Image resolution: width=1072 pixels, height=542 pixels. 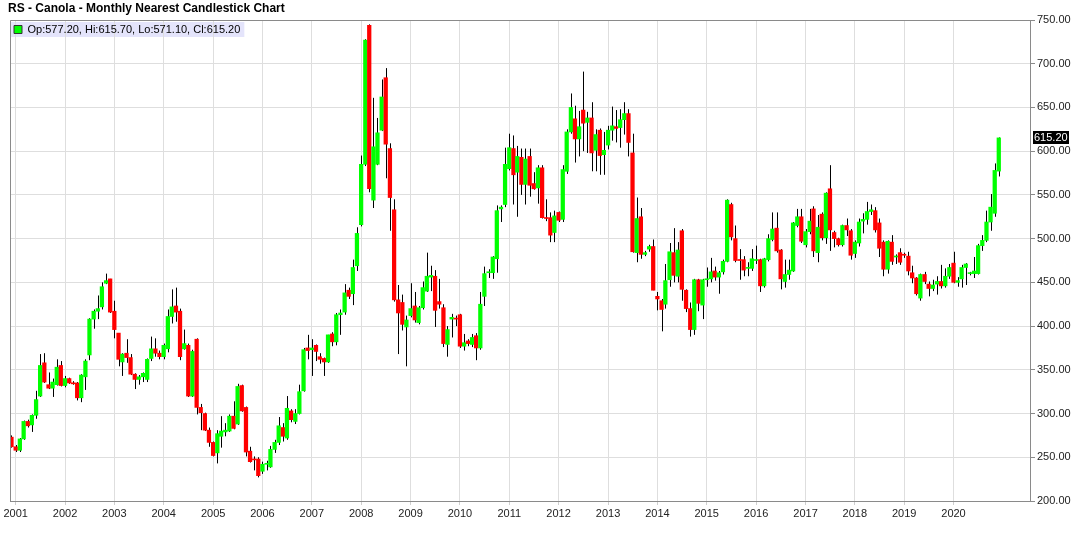 I want to click on chart-title: RS - Canola - Monthly Nearest Candlestick Chart, so click(x=146, y=8).